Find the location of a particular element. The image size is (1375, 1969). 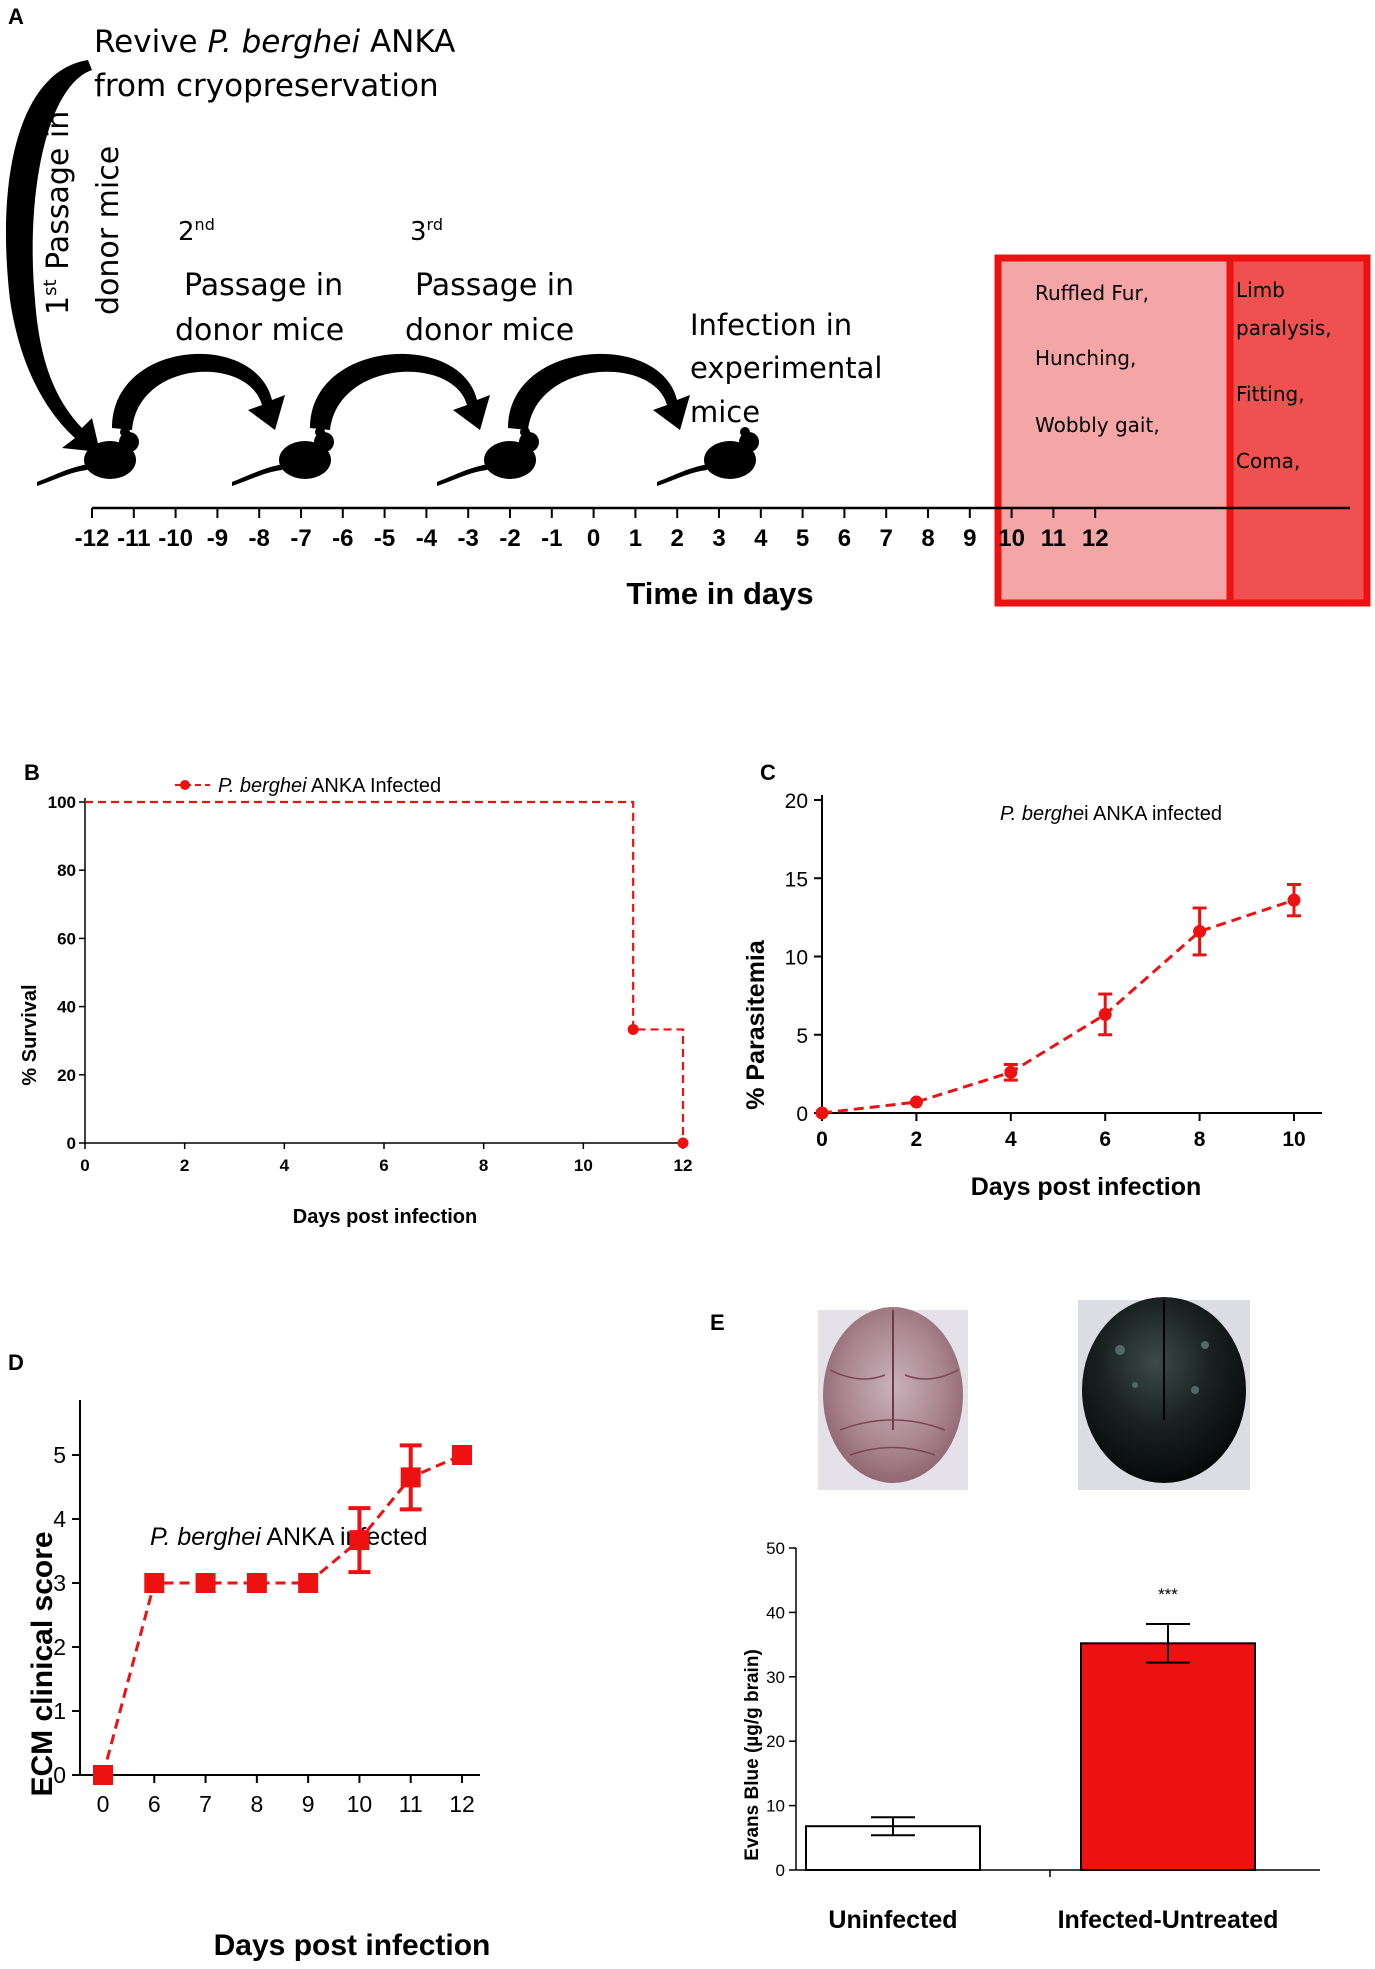

bar is located at coordinates (1168, 1757).